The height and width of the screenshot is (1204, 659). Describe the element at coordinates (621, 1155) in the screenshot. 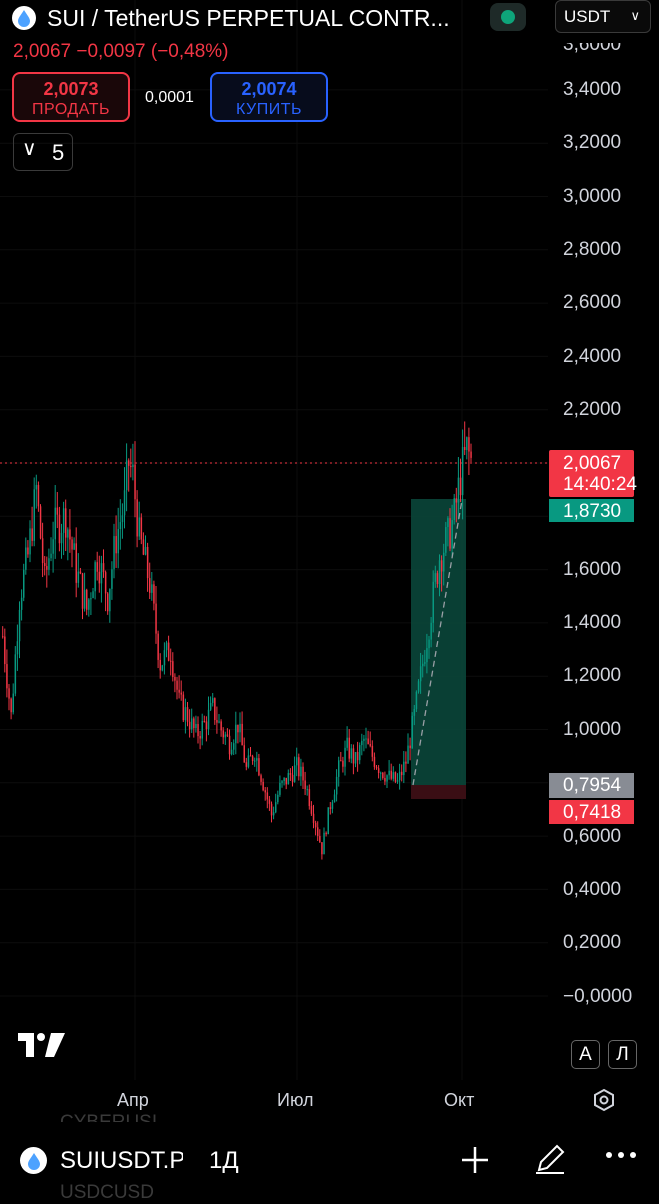

I see `more-icon` at that location.